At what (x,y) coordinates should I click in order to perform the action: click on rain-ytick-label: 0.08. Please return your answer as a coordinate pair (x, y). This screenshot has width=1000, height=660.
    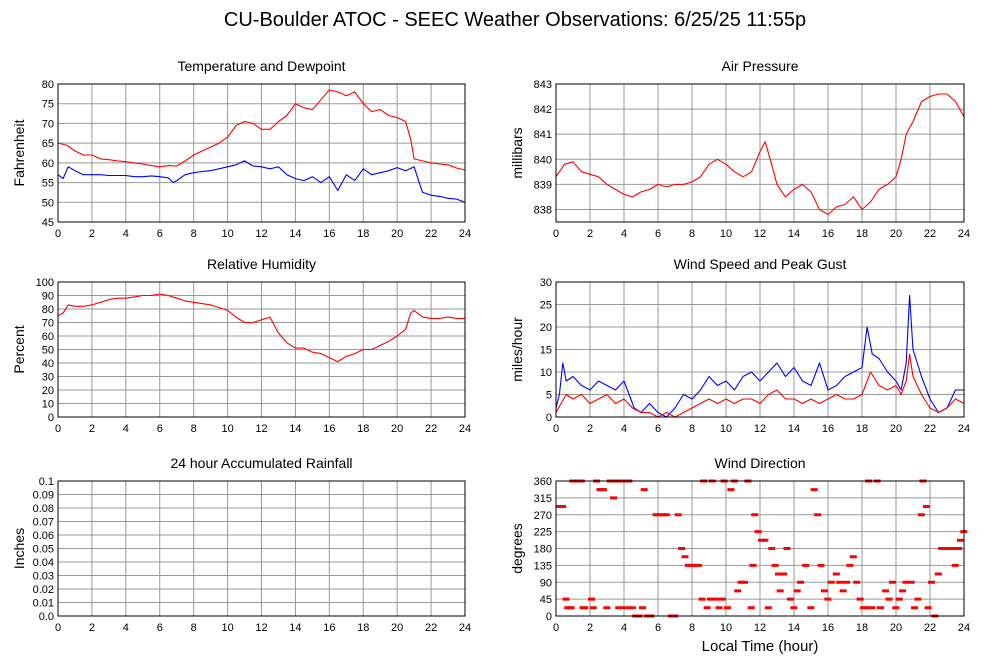
    Looking at the image, I should click on (43, 509).